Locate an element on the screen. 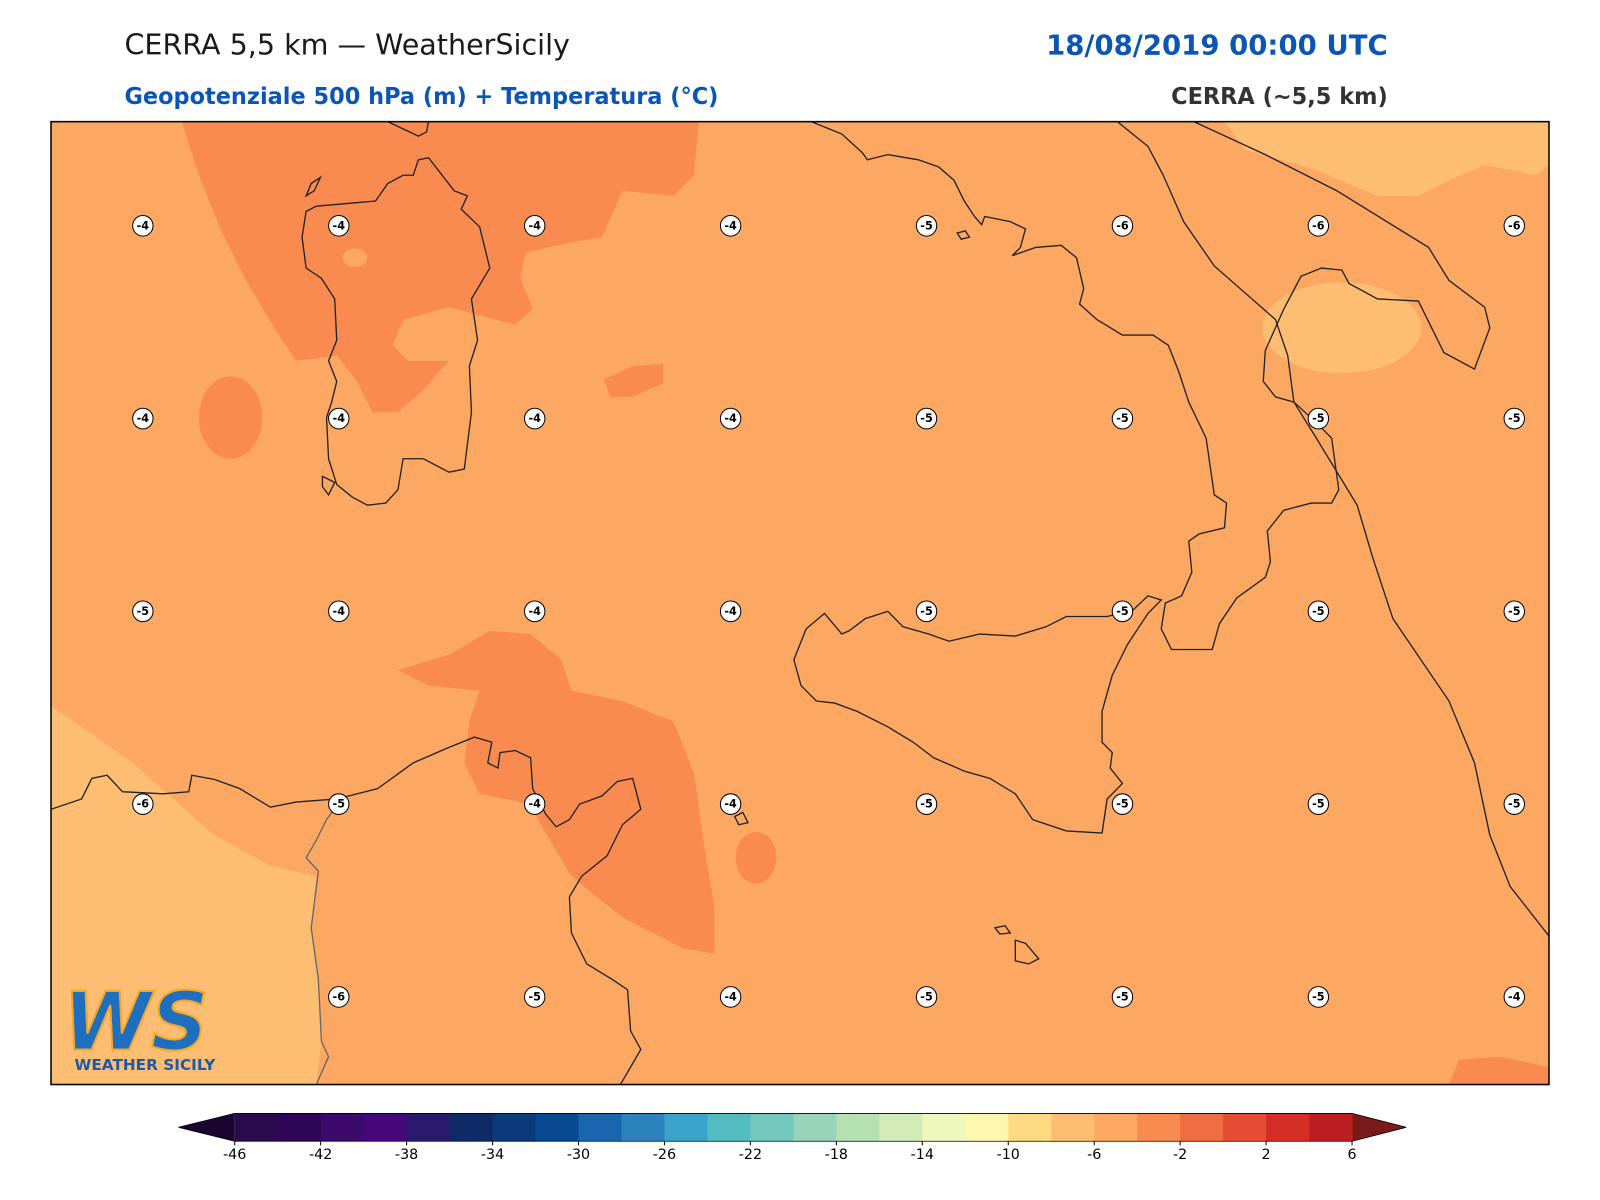  colorbar-tick-label: -42 is located at coordinates (320, 1155).